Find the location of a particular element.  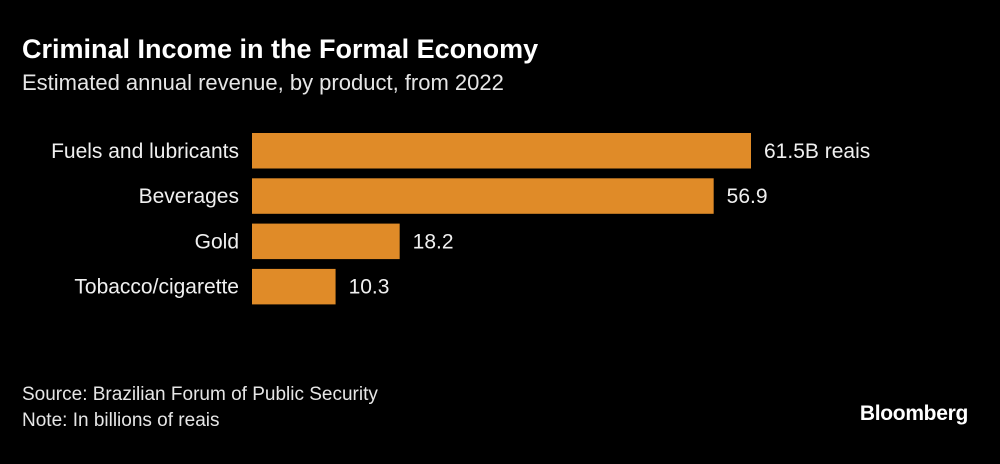

category-label: Beverages is located at coordinates (189, 196).